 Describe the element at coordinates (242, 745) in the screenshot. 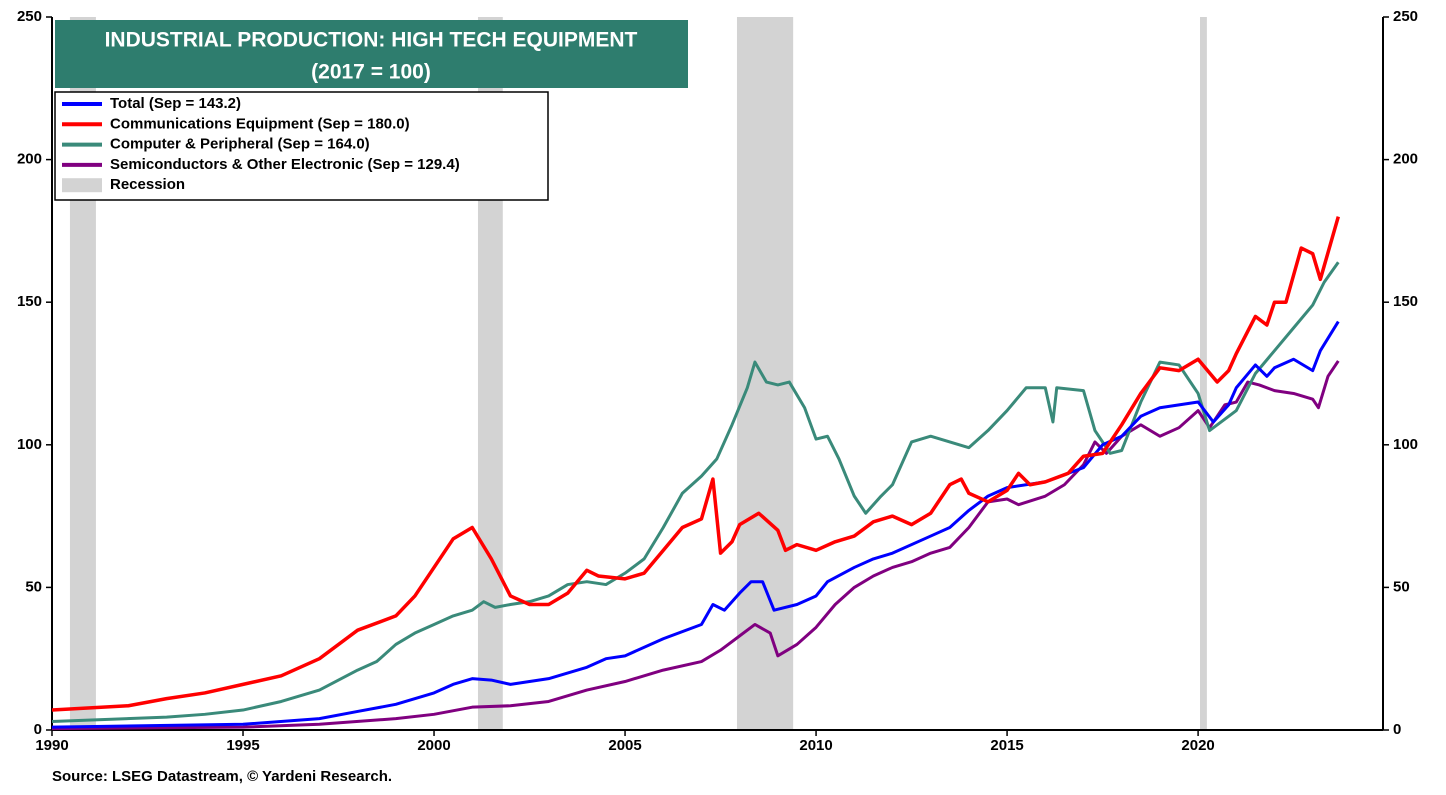

I see `x-tick-label: 1995` at that location.